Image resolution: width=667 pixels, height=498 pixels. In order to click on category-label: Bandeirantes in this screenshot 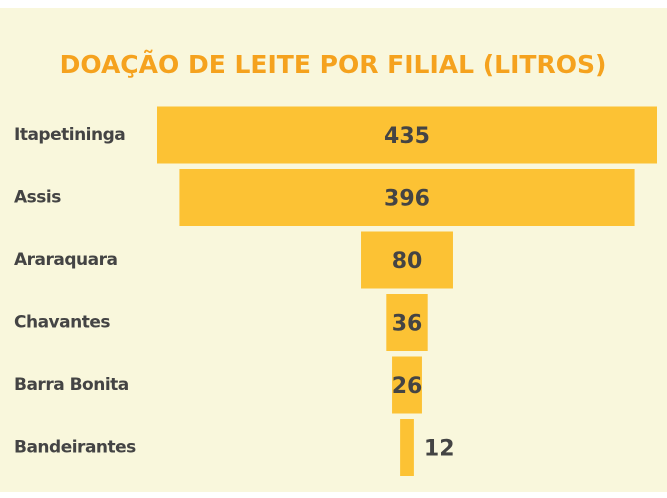, I will do `click(75, 448)`.